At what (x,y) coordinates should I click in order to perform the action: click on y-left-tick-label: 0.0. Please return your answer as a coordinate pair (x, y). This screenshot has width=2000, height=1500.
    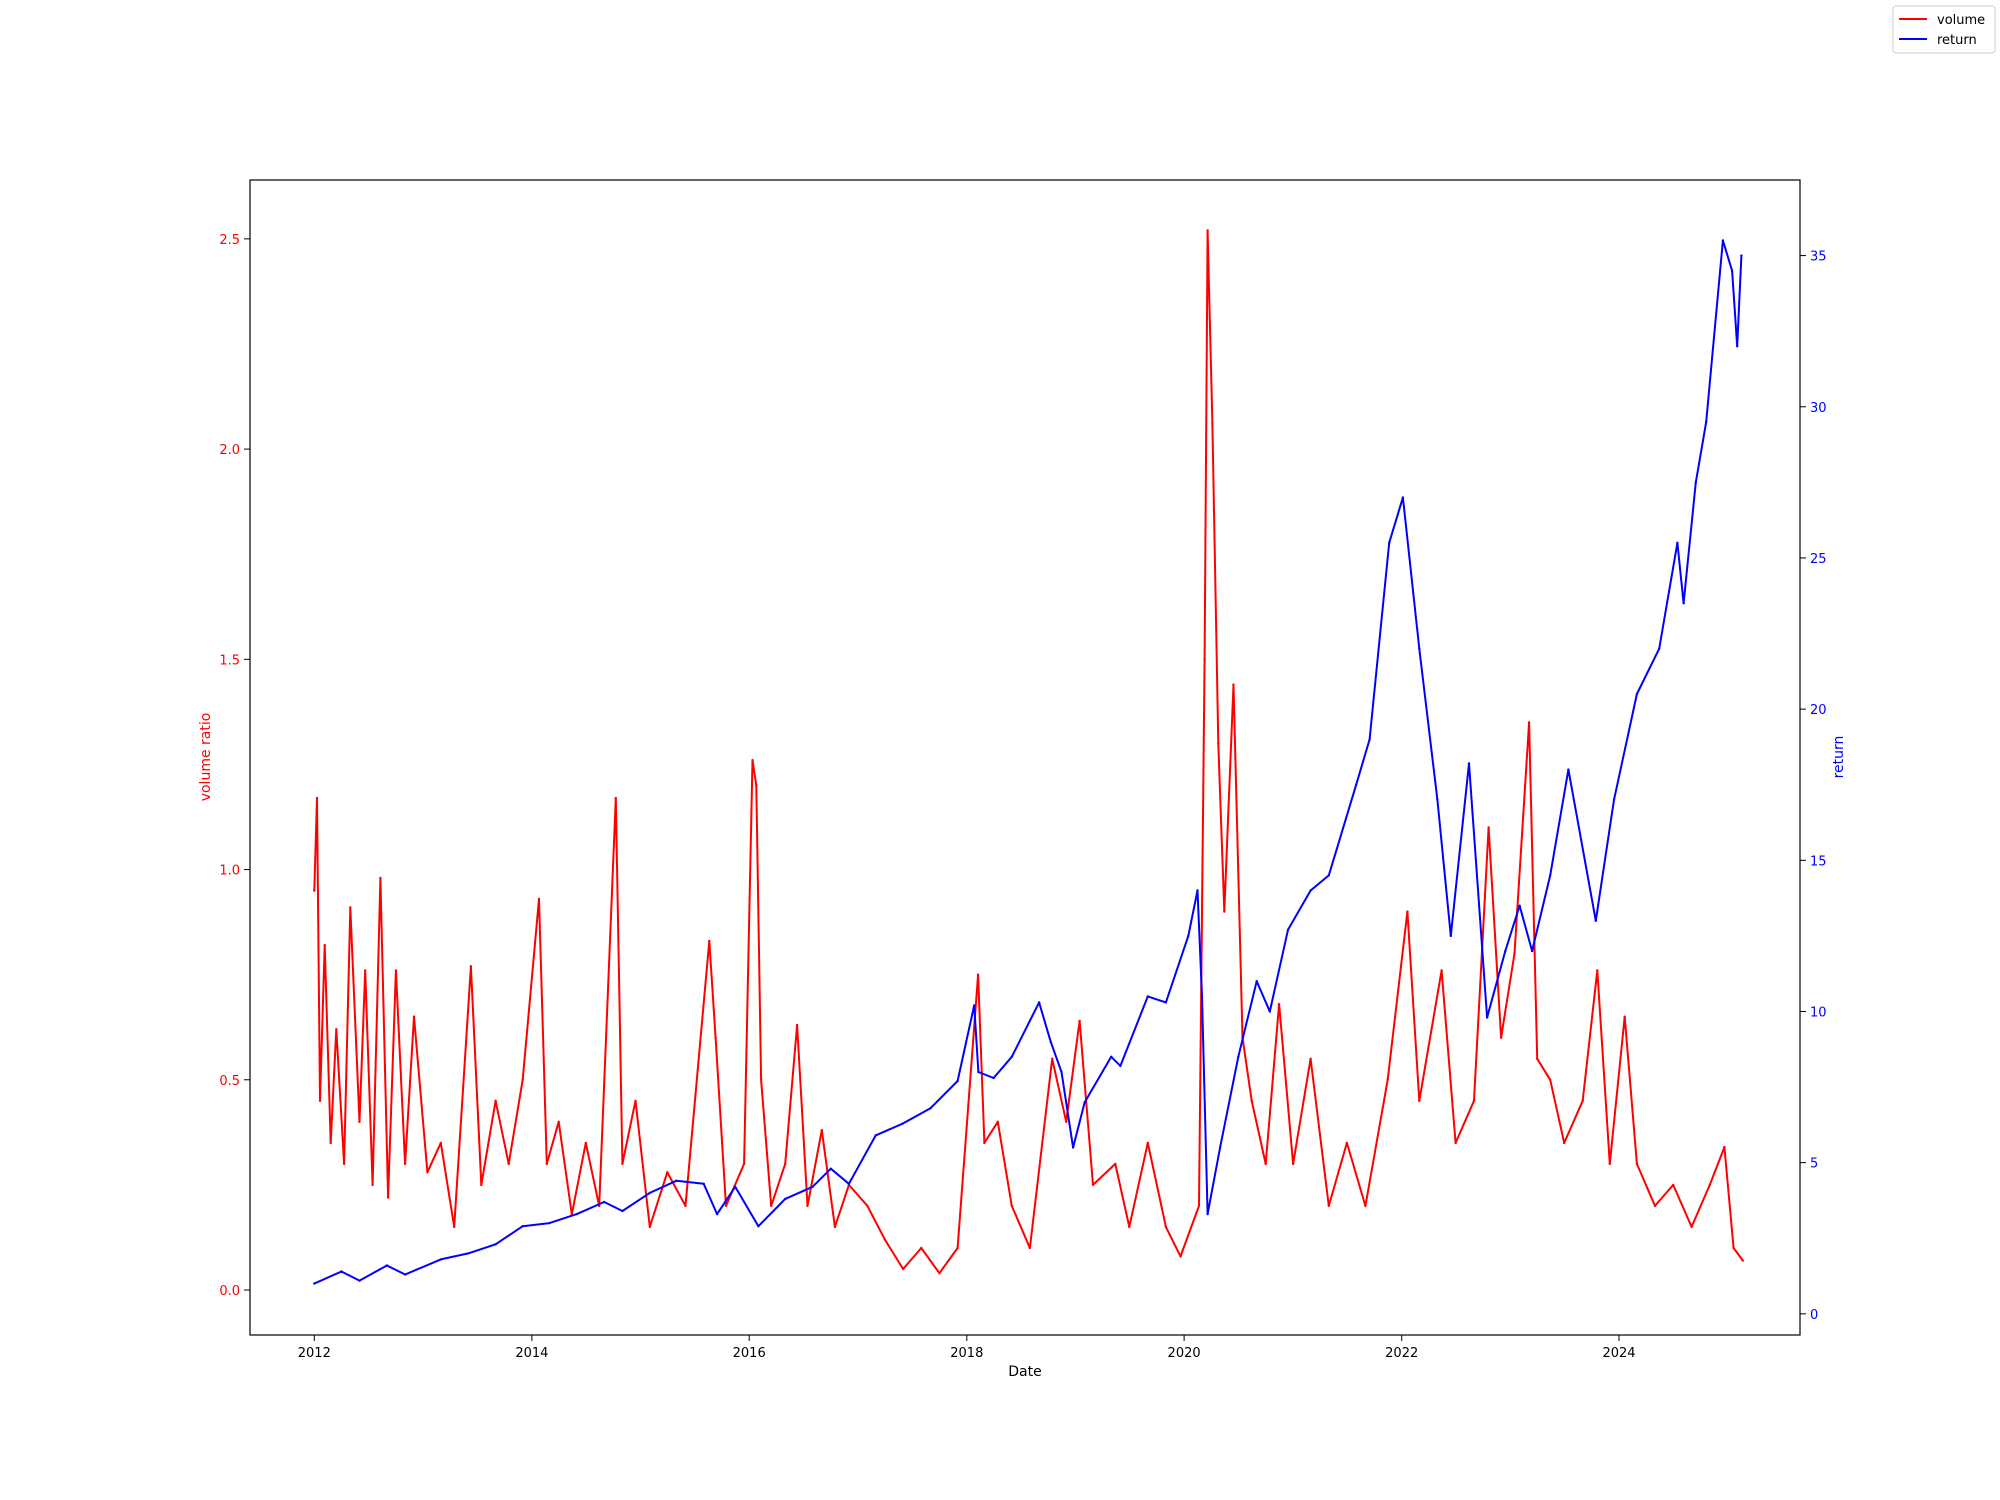
    Looking at the image, I should click on (229, 1291).